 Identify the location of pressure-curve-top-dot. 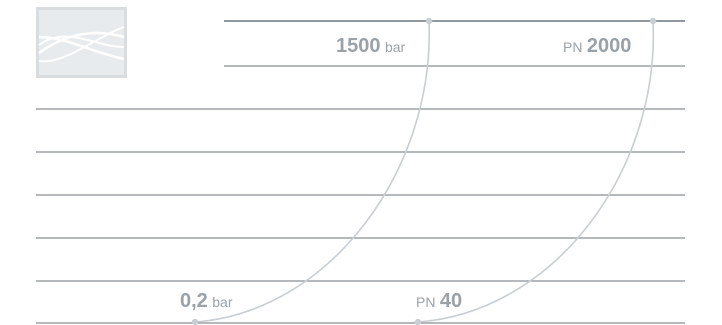
(429, 21).